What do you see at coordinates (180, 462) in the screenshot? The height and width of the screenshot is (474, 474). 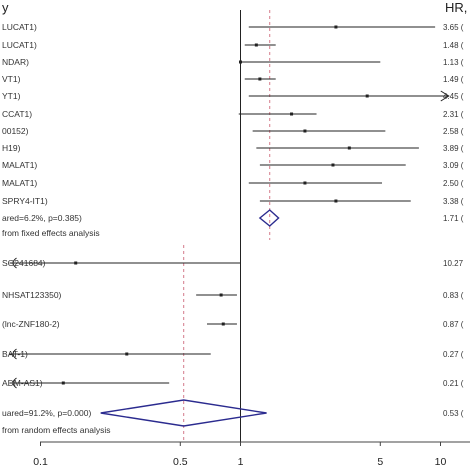 I see `x-tick-label: 0.5` at bounding box center [180, 462].